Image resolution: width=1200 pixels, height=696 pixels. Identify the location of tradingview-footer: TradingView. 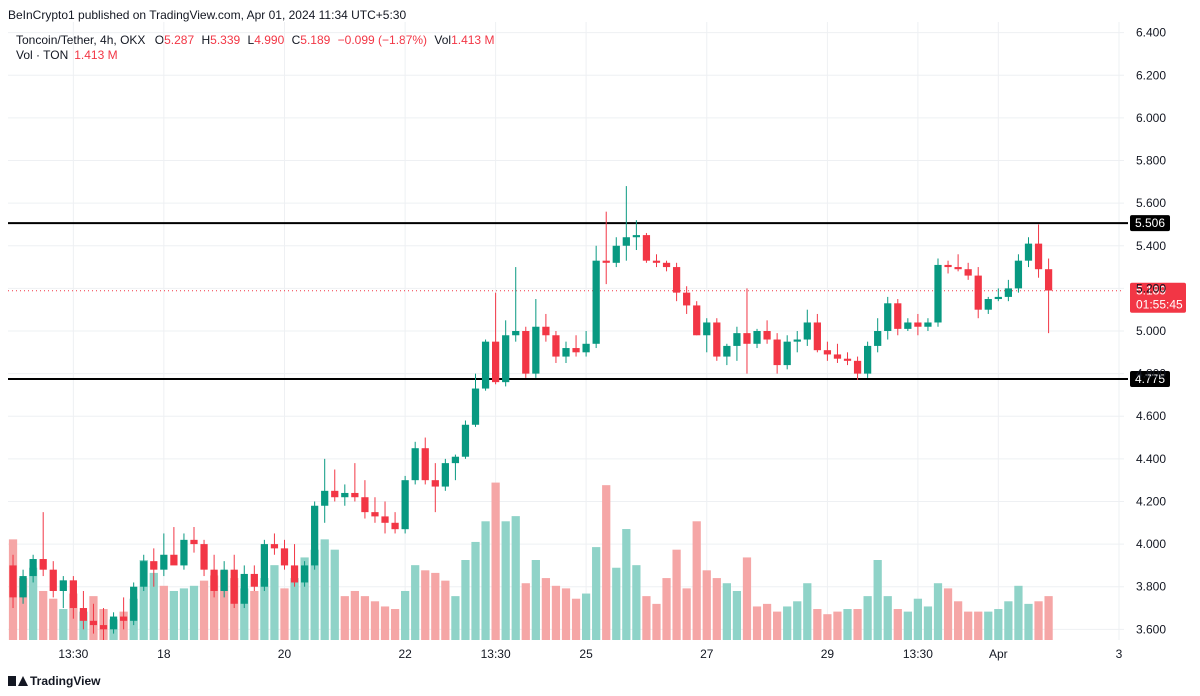
(54, 681).